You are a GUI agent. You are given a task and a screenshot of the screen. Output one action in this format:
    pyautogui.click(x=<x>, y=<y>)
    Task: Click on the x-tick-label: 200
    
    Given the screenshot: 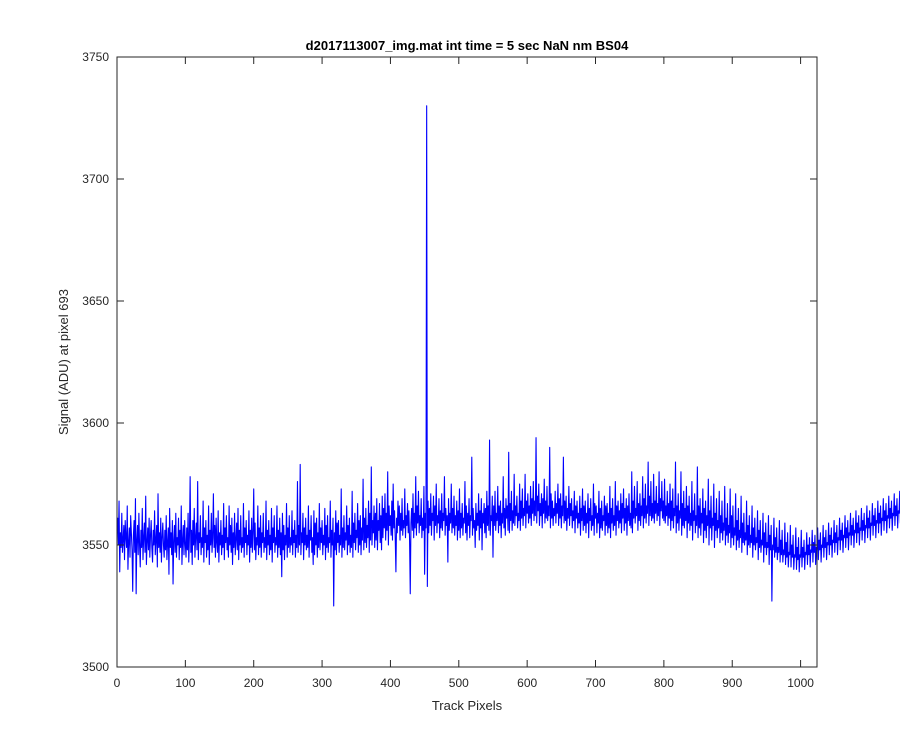 What is the action you would take?
    pyautogui.click(x=254, y=683)
    